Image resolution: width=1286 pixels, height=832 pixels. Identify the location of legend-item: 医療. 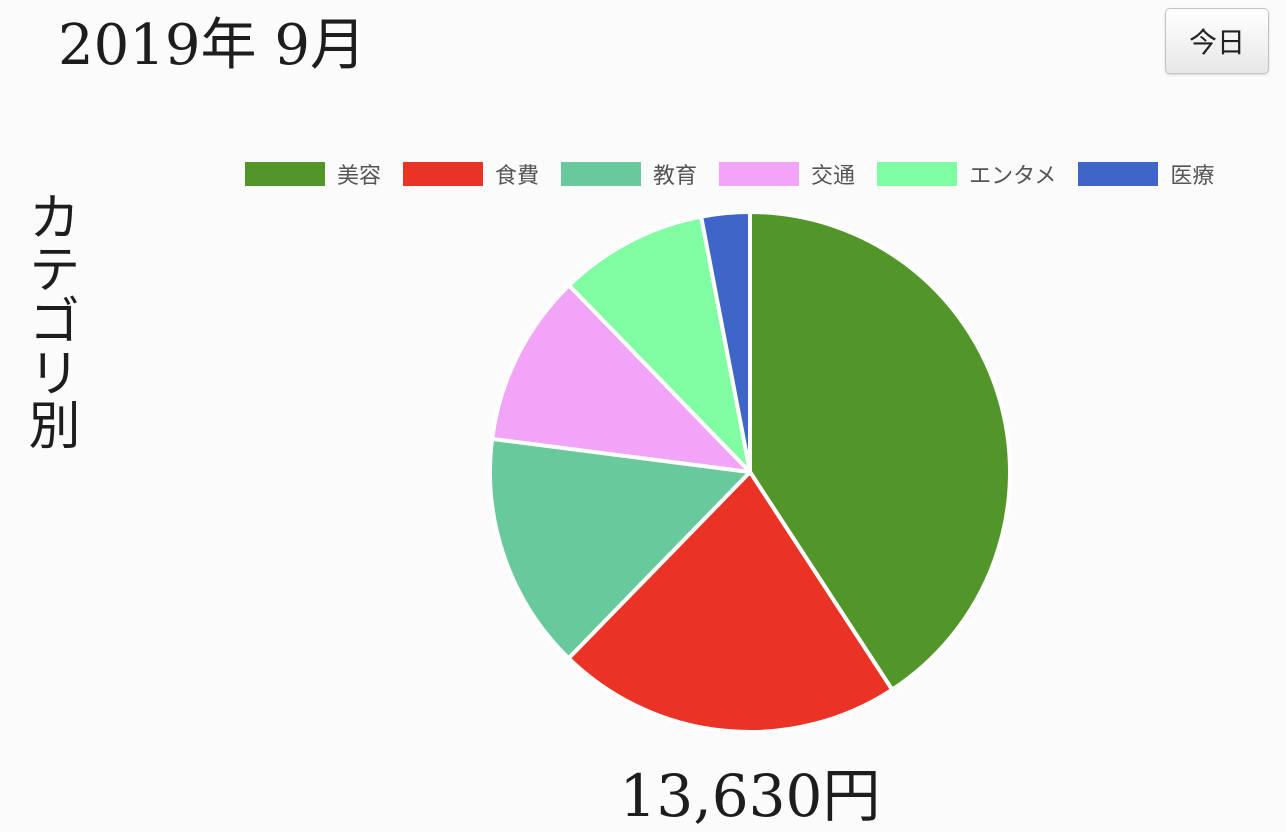
(1146, 174).